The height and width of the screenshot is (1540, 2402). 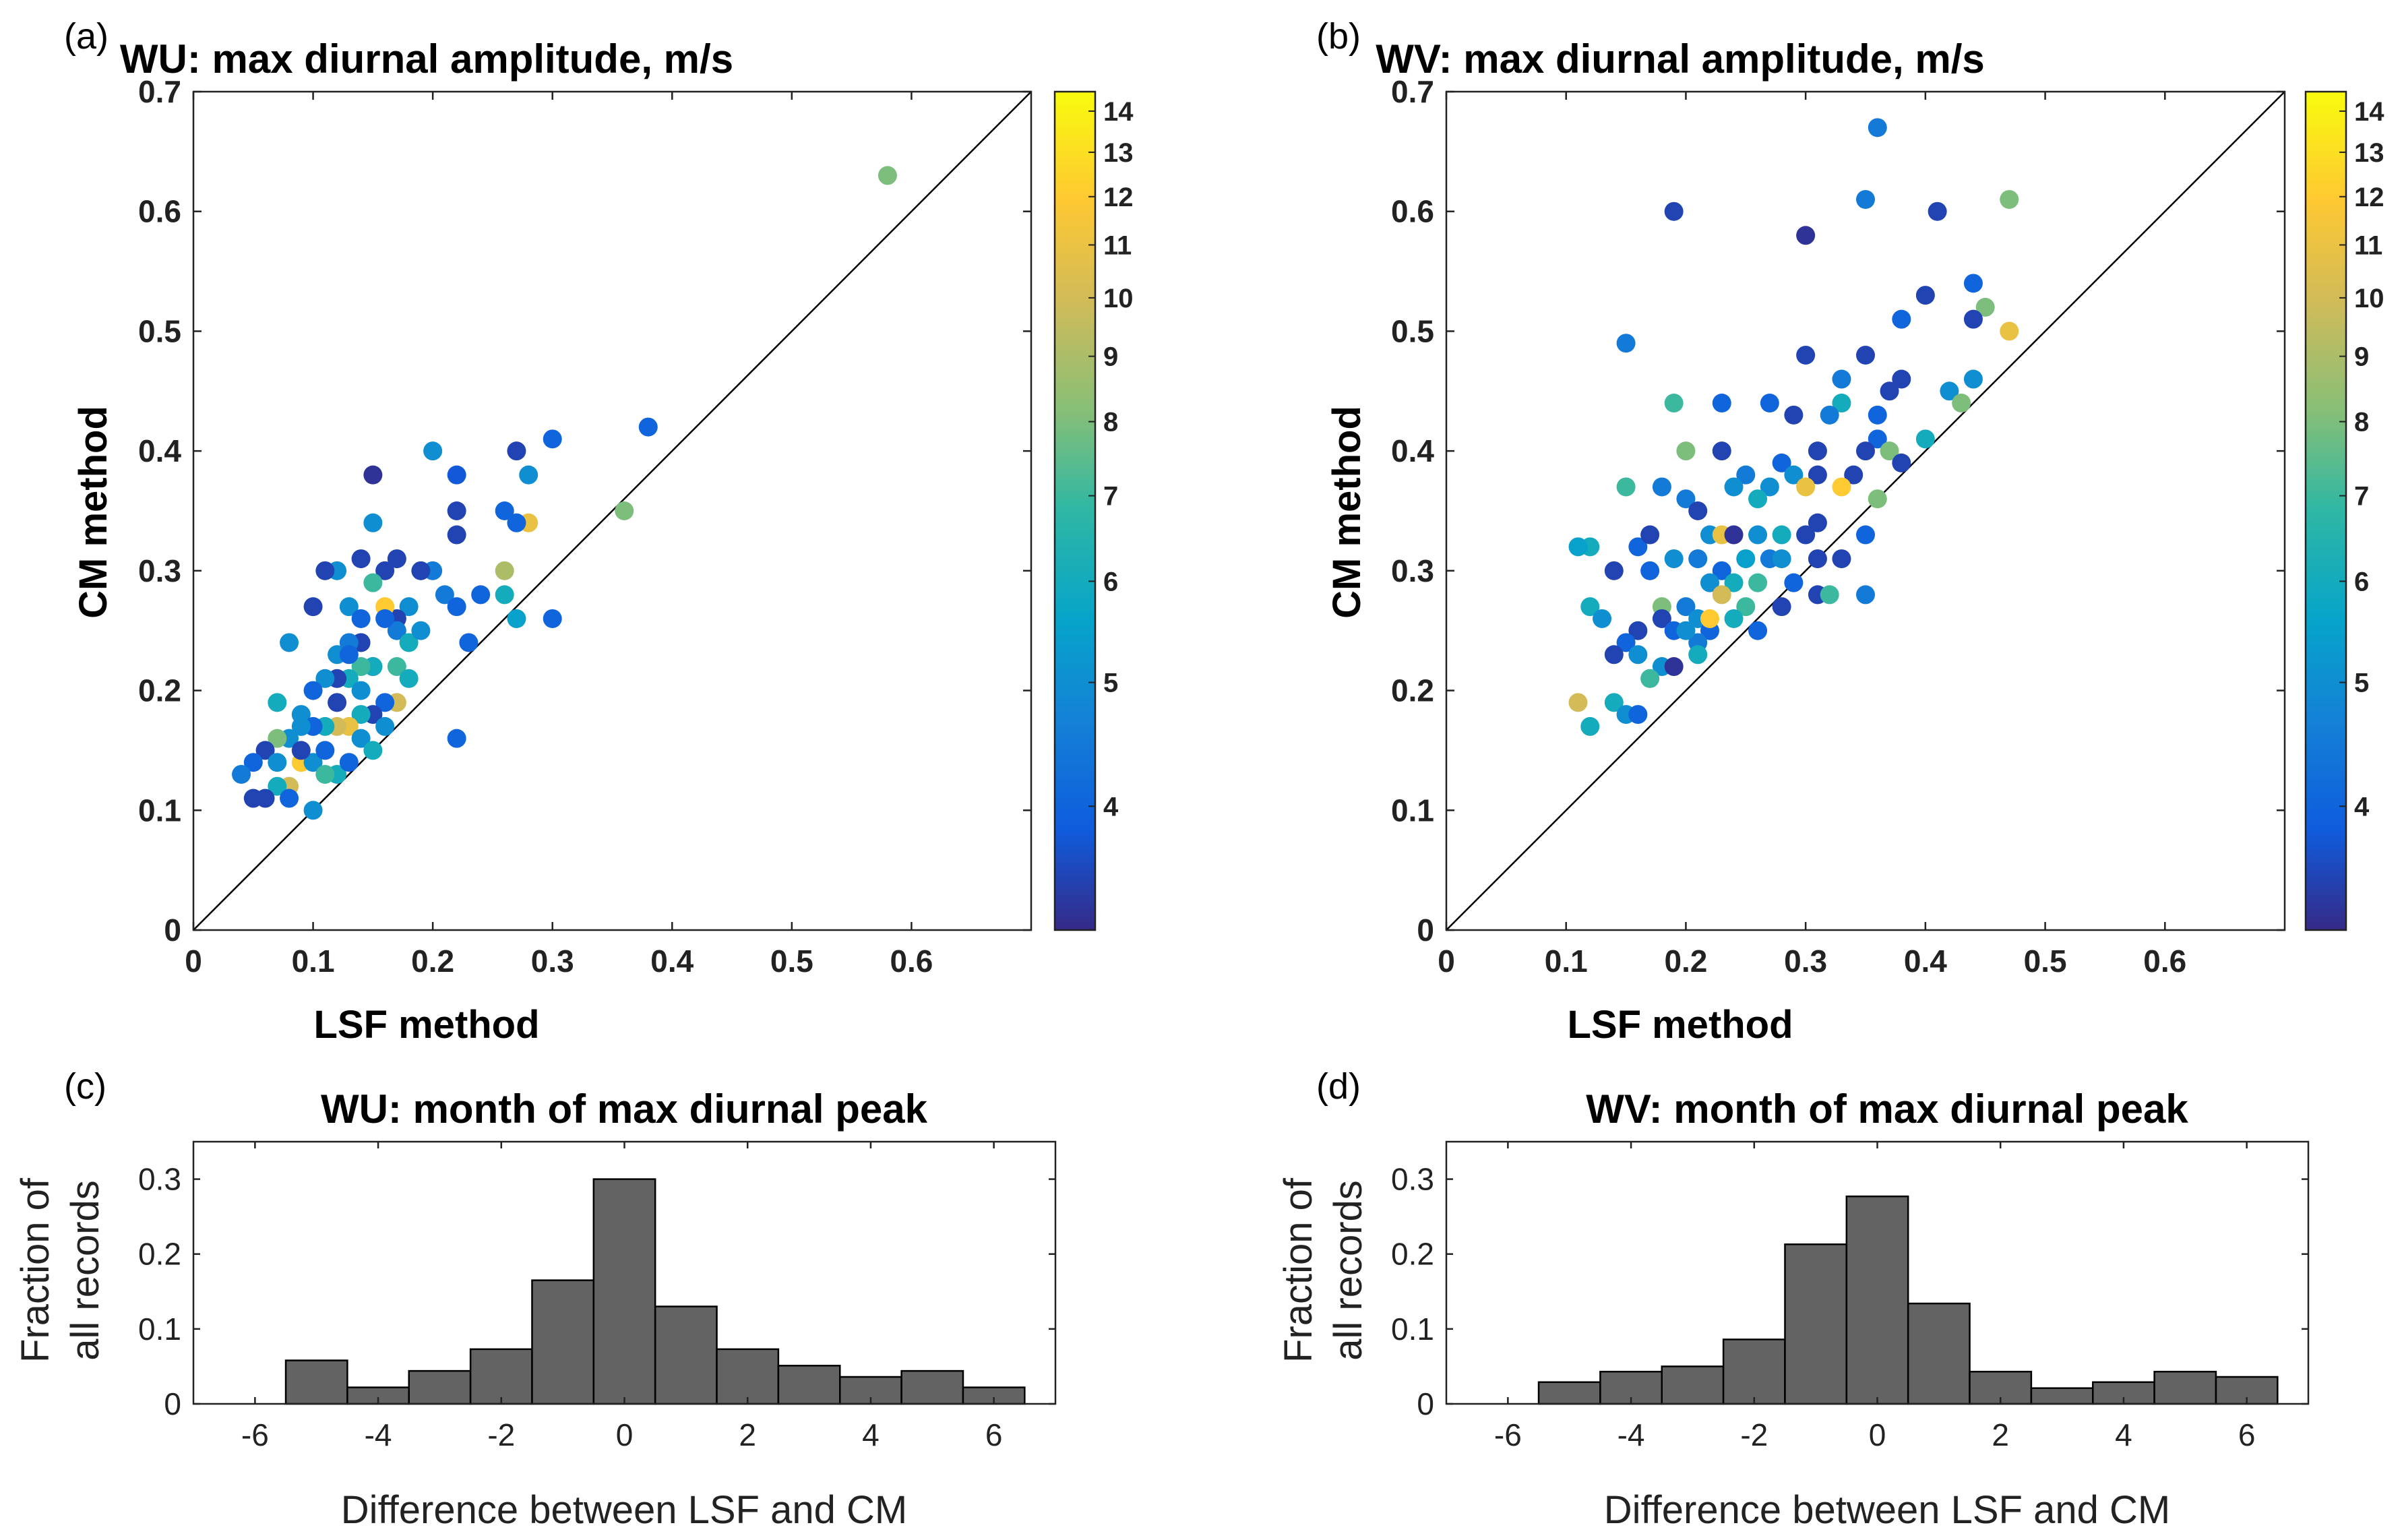 What do you see at coordinates (159, 1254) in the screenshot?
I see `panel-c-ytick-label: 0.2` at bounding box center [159, 1254].